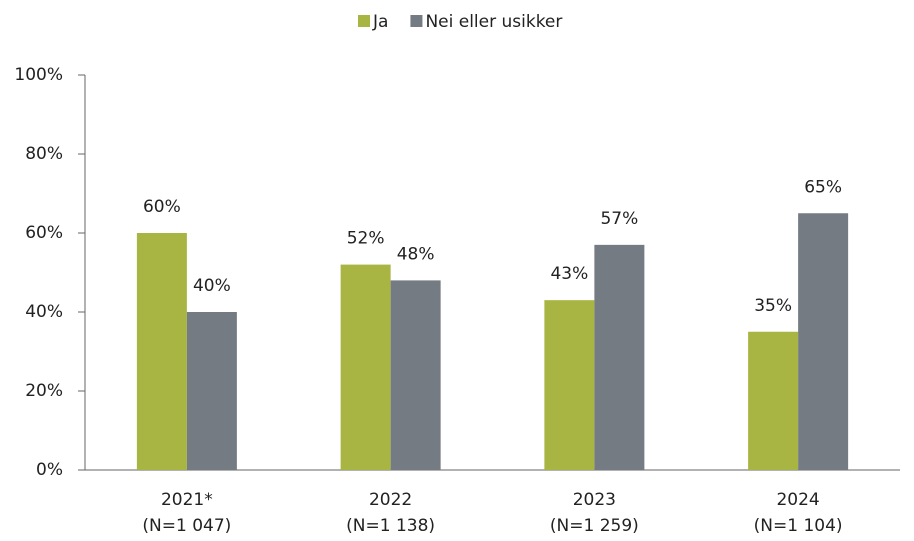  What do you see at coordinates (798, 526) in the screenshot?
I see `x-tick-label: (N=1 104)` at bounding box center [798, 526].